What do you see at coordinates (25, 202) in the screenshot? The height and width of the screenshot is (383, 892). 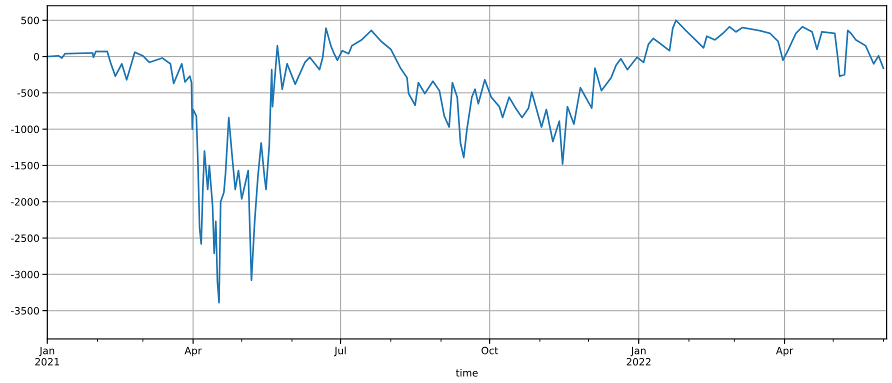 I see `y-tick-label: -2000` at bounding box center [25, 202].